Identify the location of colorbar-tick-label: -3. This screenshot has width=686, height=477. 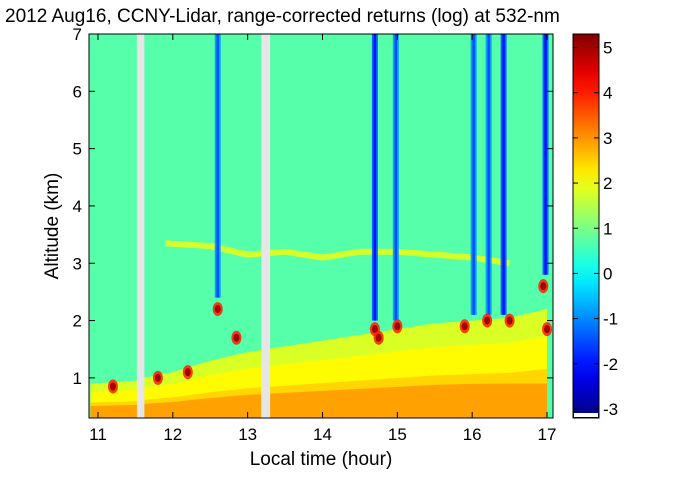
(610, 409).